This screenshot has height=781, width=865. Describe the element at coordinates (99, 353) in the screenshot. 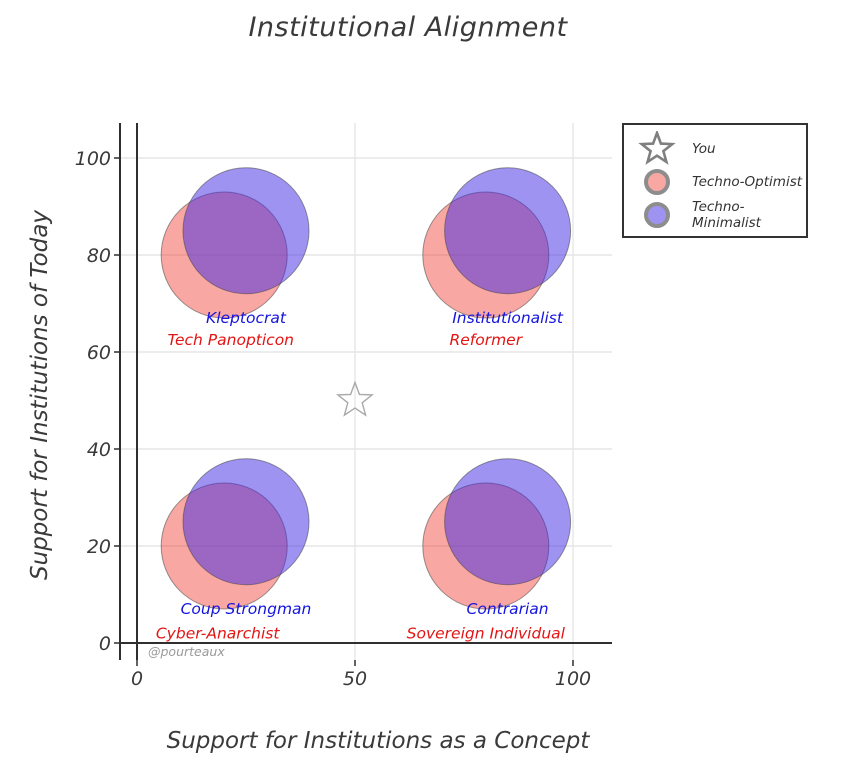

I see `y-tick-label: 60` at that location.